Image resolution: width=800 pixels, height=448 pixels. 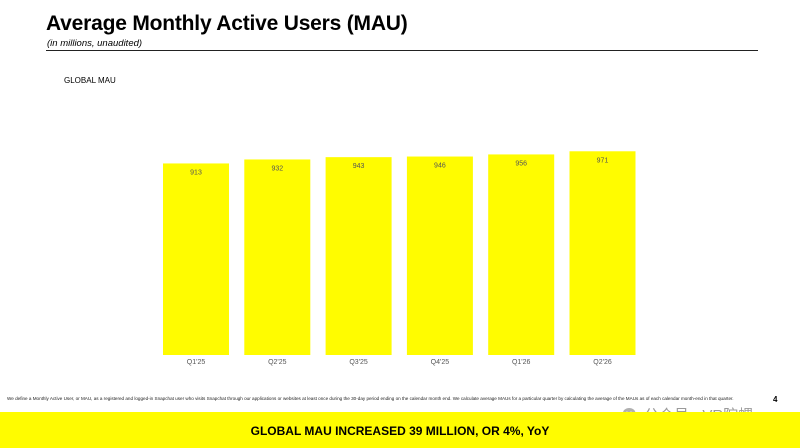 What do you see at coordinates (227, 23) in the screenshot?
I see `page-title: Average Monthly Active Users (MAU)` at bounding box center [227, 23].